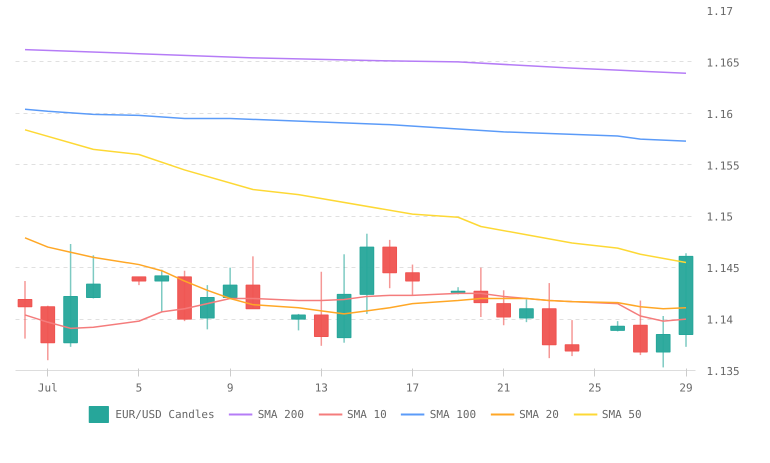 The width and height of the screenshot is (770, 463). What do you see at coordinates (230, 388) in the screenshot?
I see `x-tick-label: 9` at bounding box center [230, 388].